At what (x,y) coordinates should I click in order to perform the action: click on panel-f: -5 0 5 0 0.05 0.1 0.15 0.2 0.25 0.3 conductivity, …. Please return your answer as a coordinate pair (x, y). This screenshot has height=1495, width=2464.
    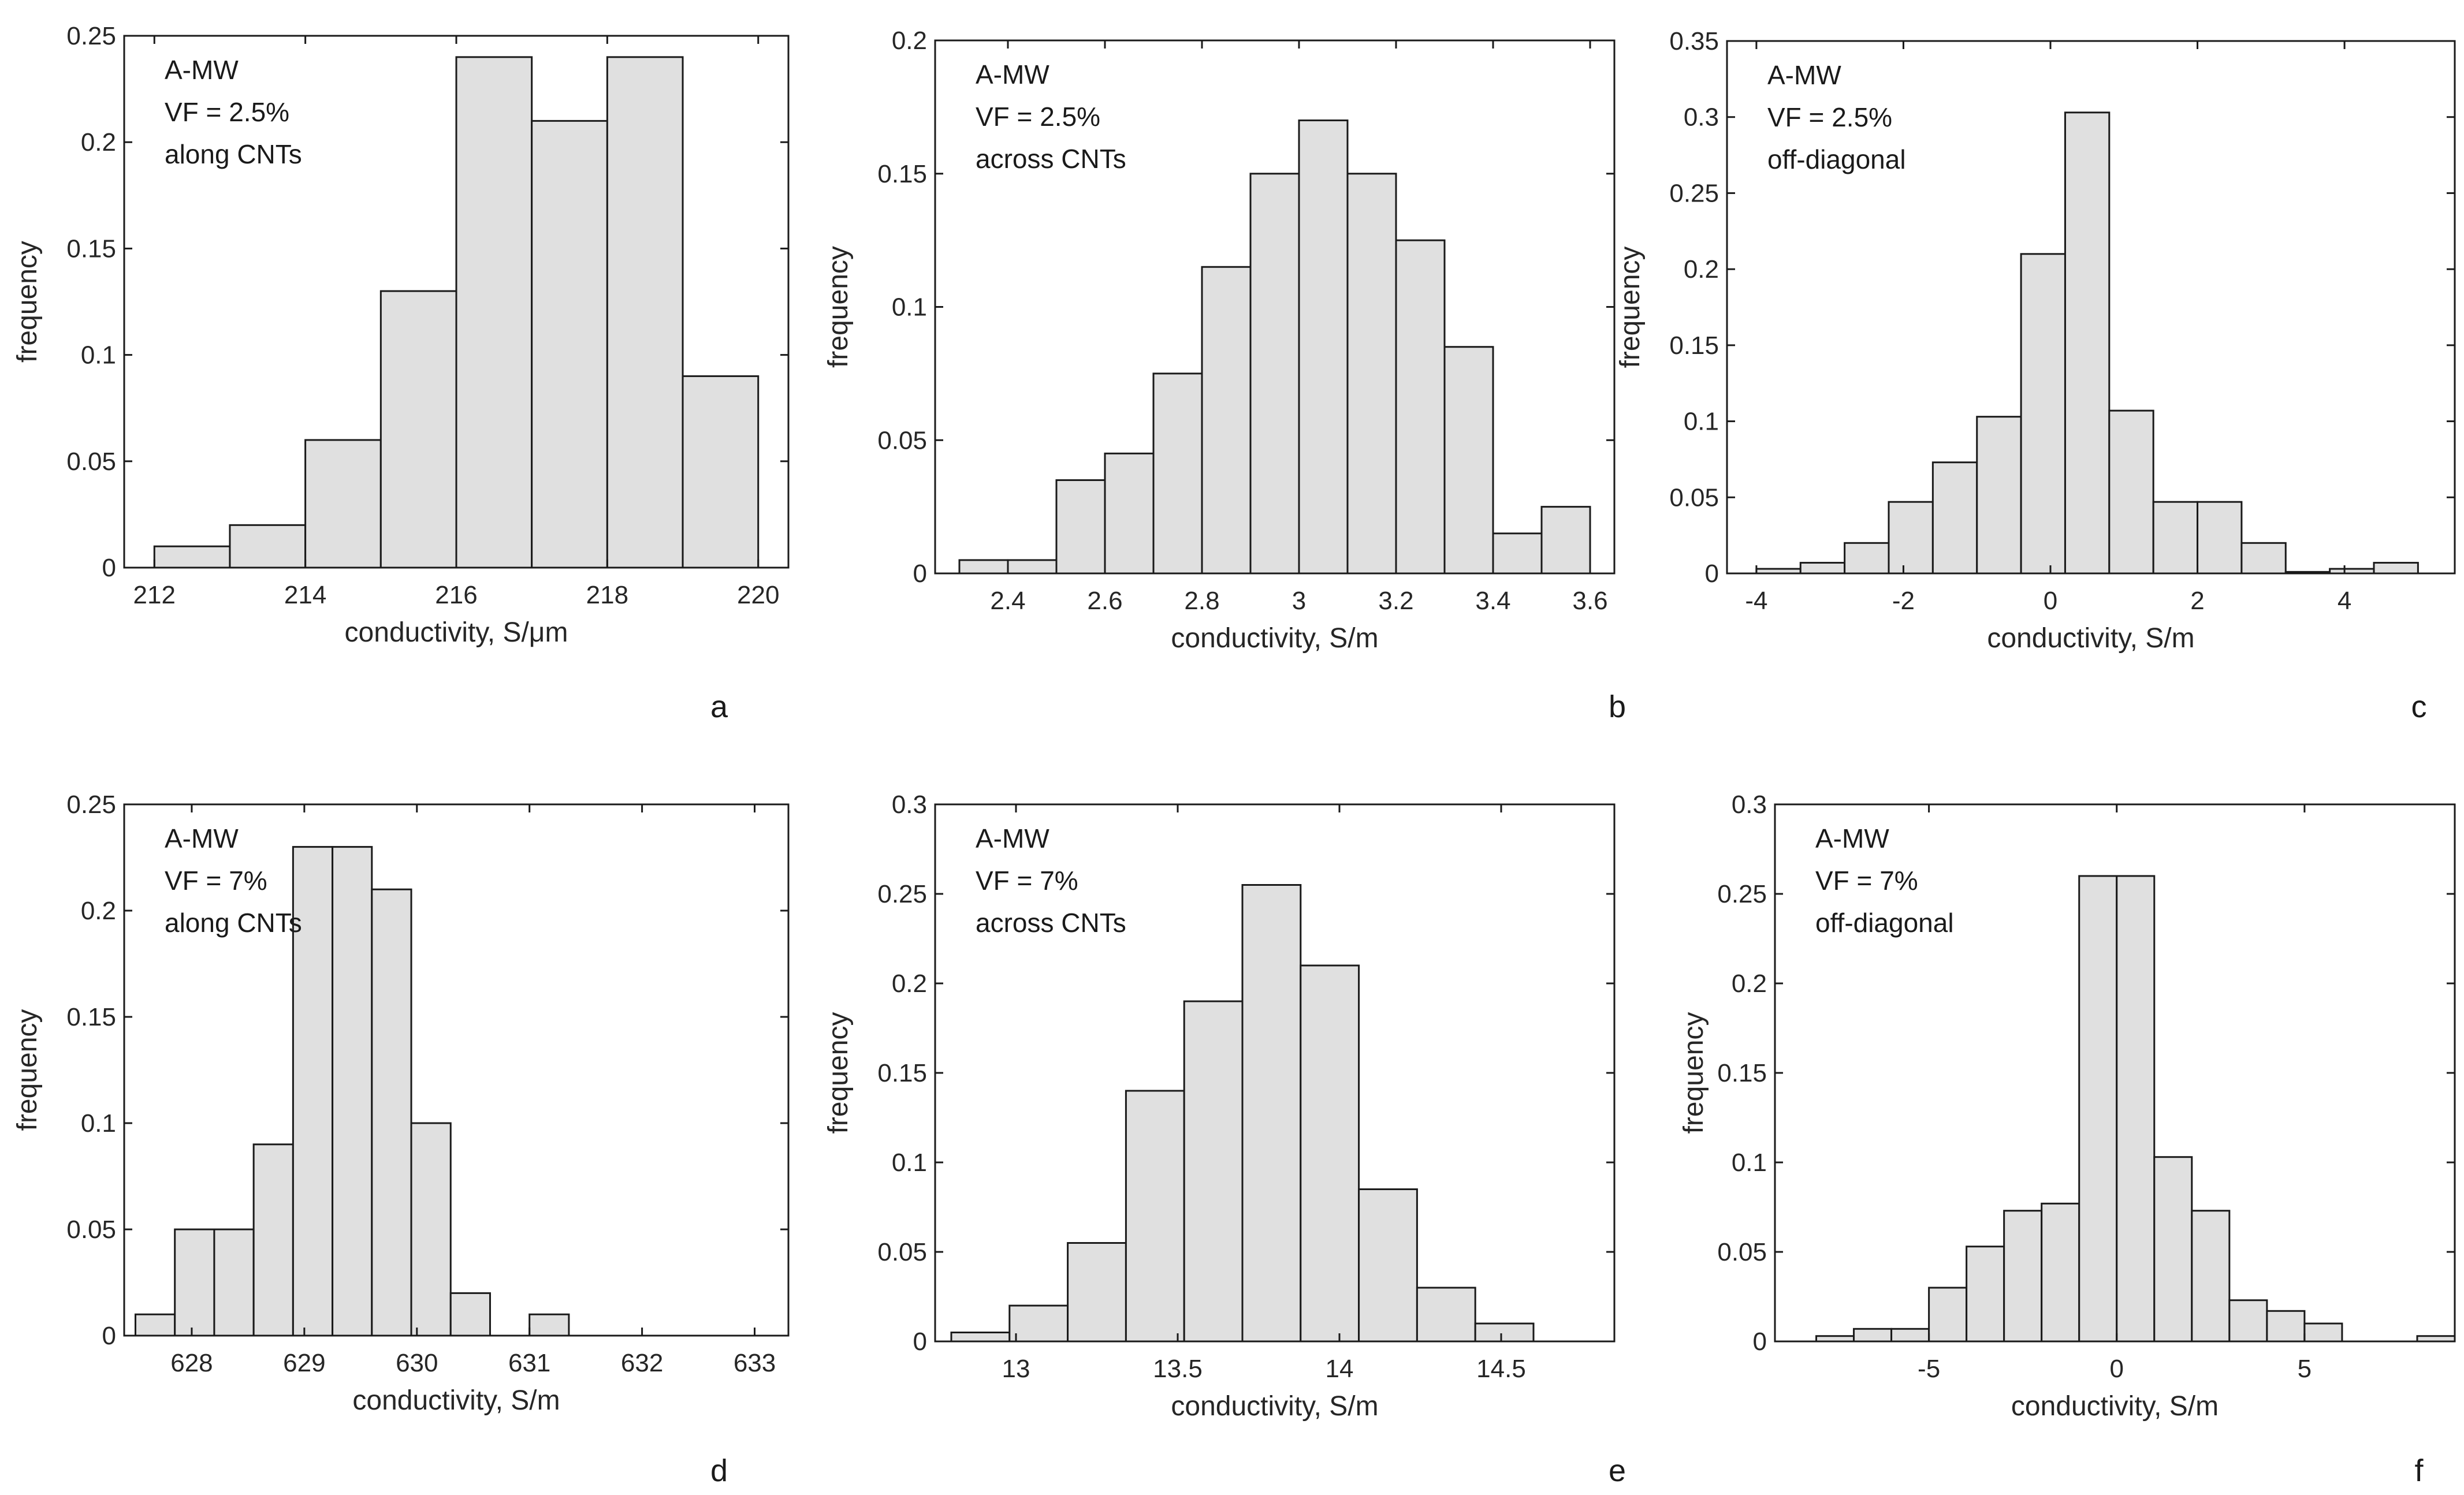
    Looking at the image, I should click on (2067, 1139).